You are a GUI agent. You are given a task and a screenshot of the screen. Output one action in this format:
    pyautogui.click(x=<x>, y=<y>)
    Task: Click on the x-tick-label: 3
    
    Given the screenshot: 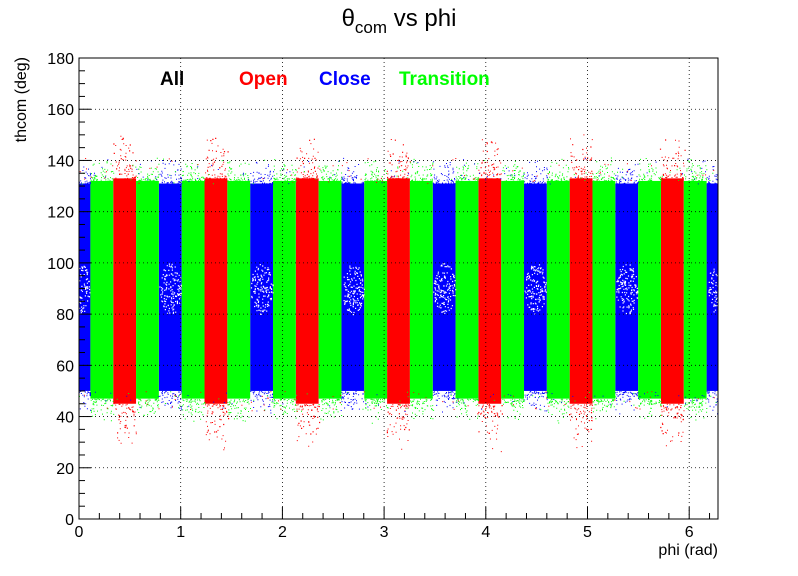 What is the action you would take?
    pyautogui.click(x=384, y=532)
    